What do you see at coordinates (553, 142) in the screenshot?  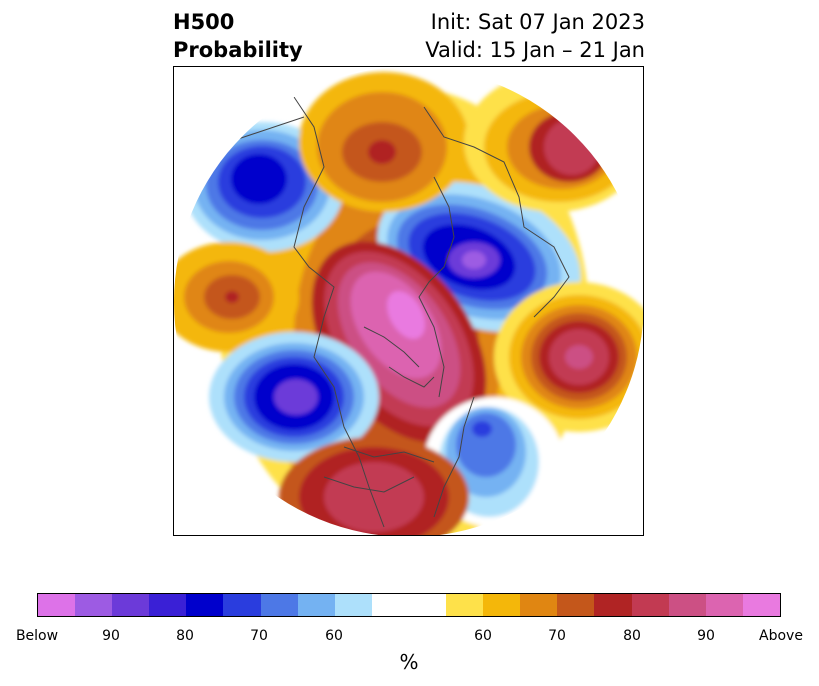 I see `above-anomaly-top-right` at bounding box center [553, 142].